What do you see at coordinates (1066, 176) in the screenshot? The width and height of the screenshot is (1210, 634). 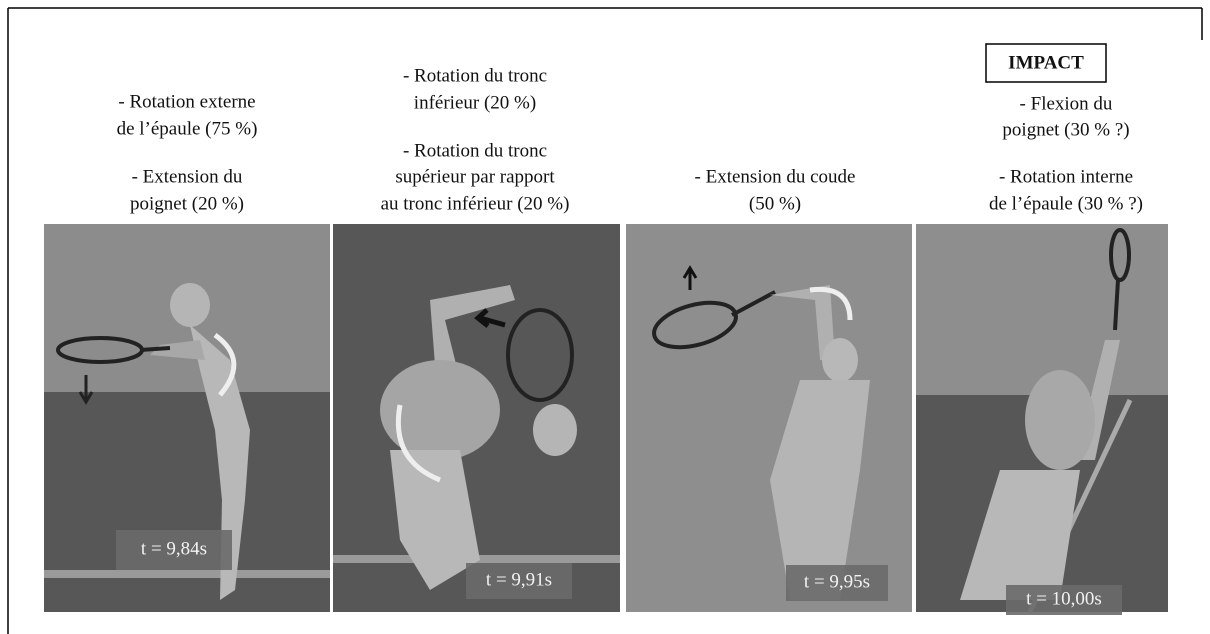 I see `note-line: - Rotation interne` at bounding box center [1066, 176].